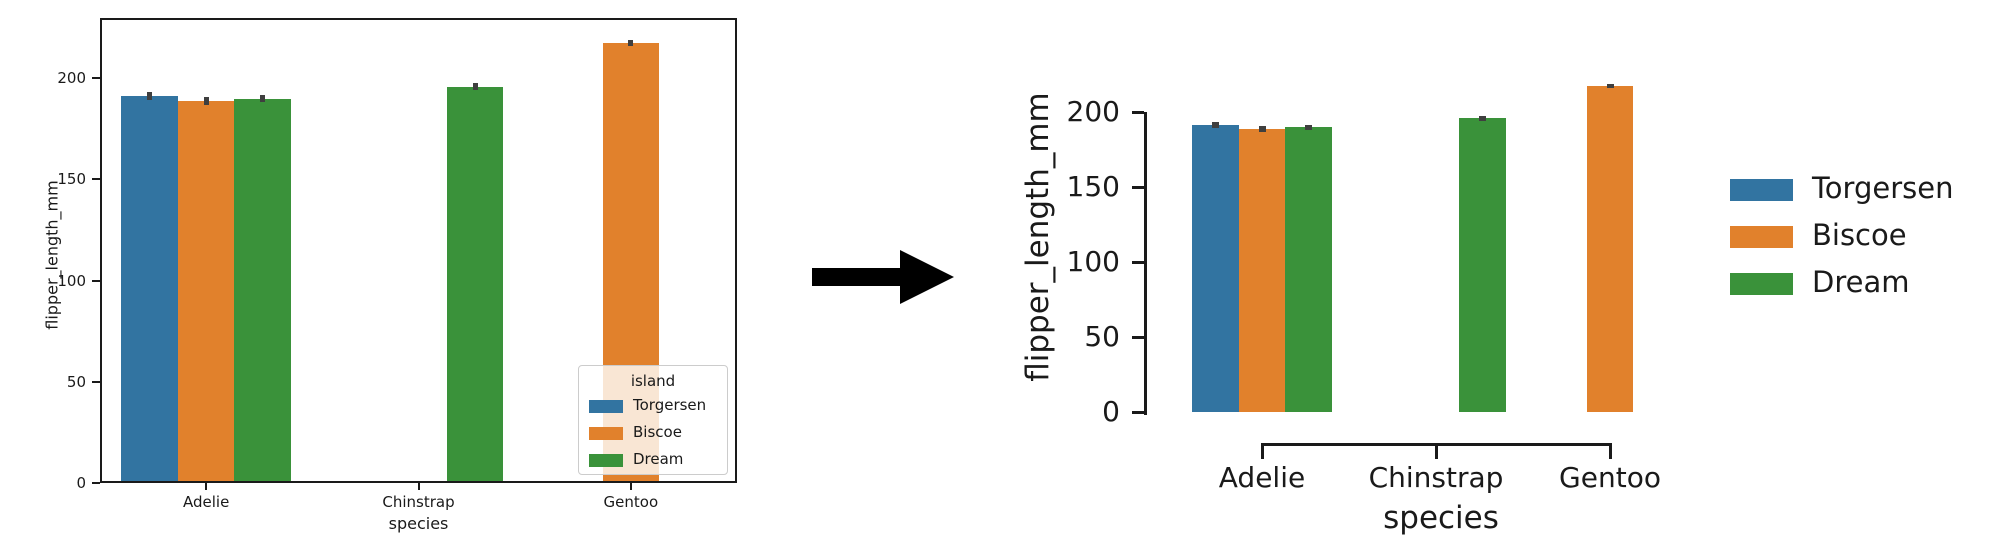  I want to click on legend-title: island, so click(653, 381).